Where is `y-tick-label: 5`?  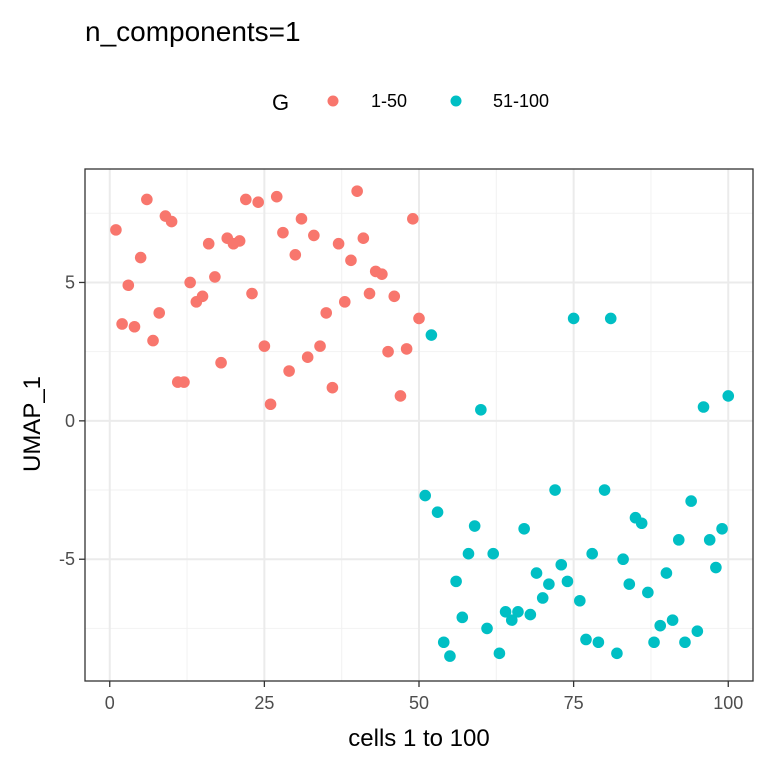 y-tick-label: 5 is located at coordinates (70, 282).